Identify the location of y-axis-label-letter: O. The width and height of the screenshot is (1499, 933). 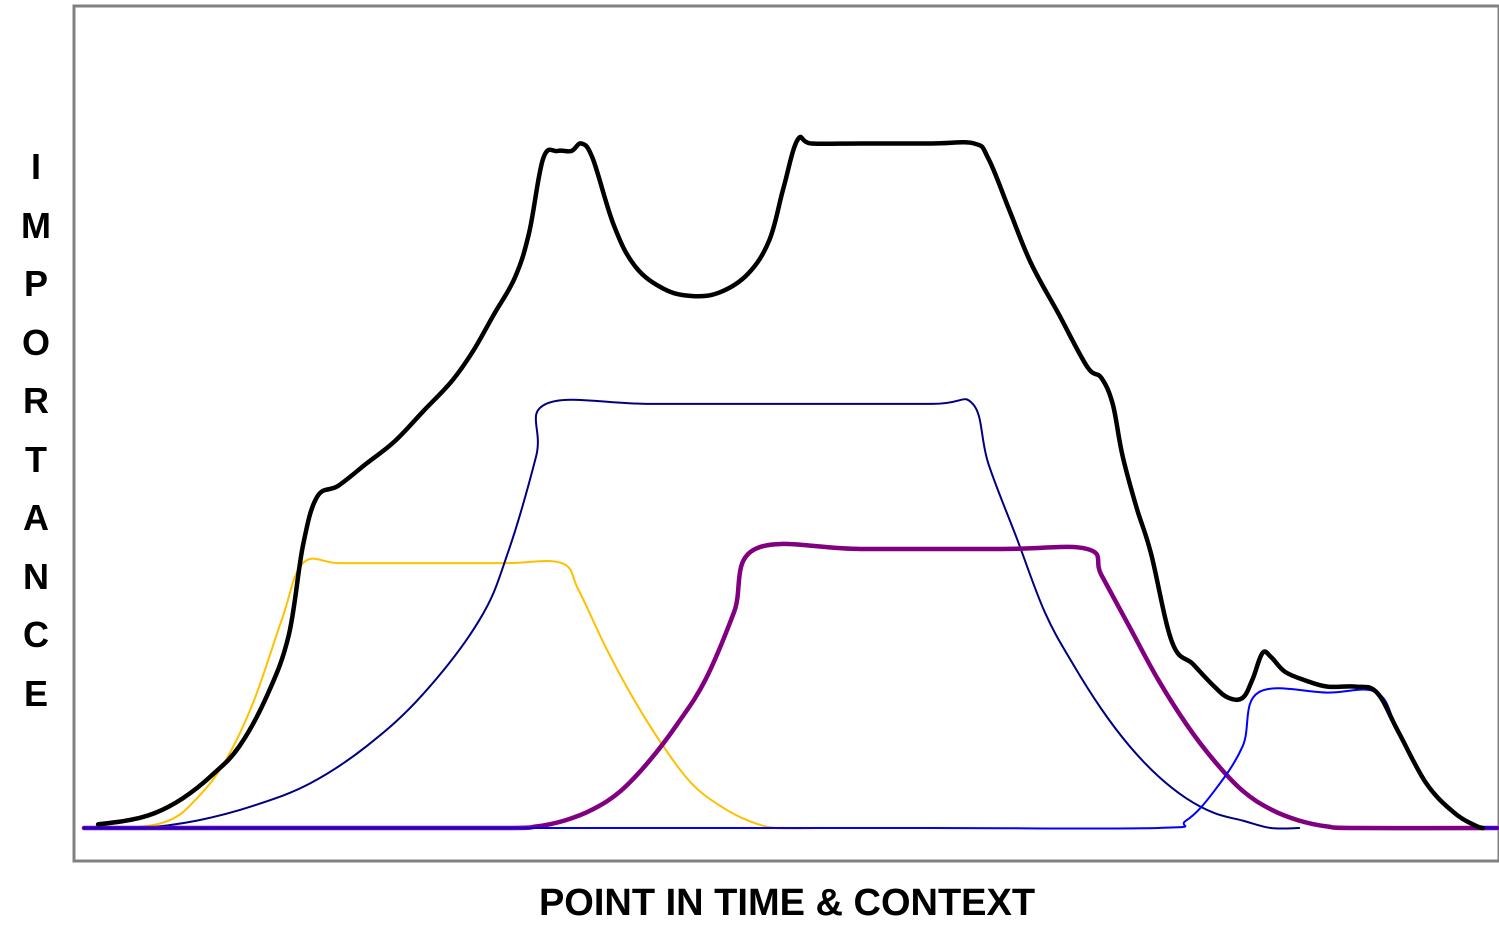
(35, 342).